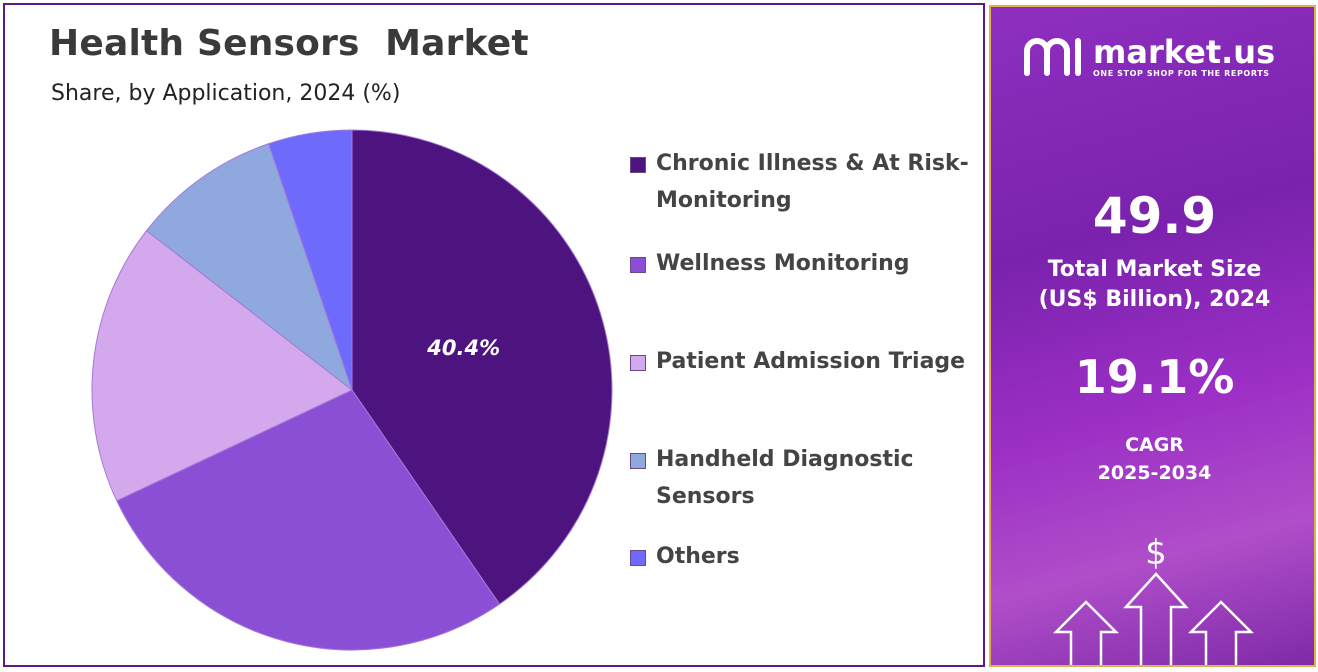  I want to click on brand-logo: market.us ONE STOP SHOP FOR THE REPORTS, so click(1148, 56).